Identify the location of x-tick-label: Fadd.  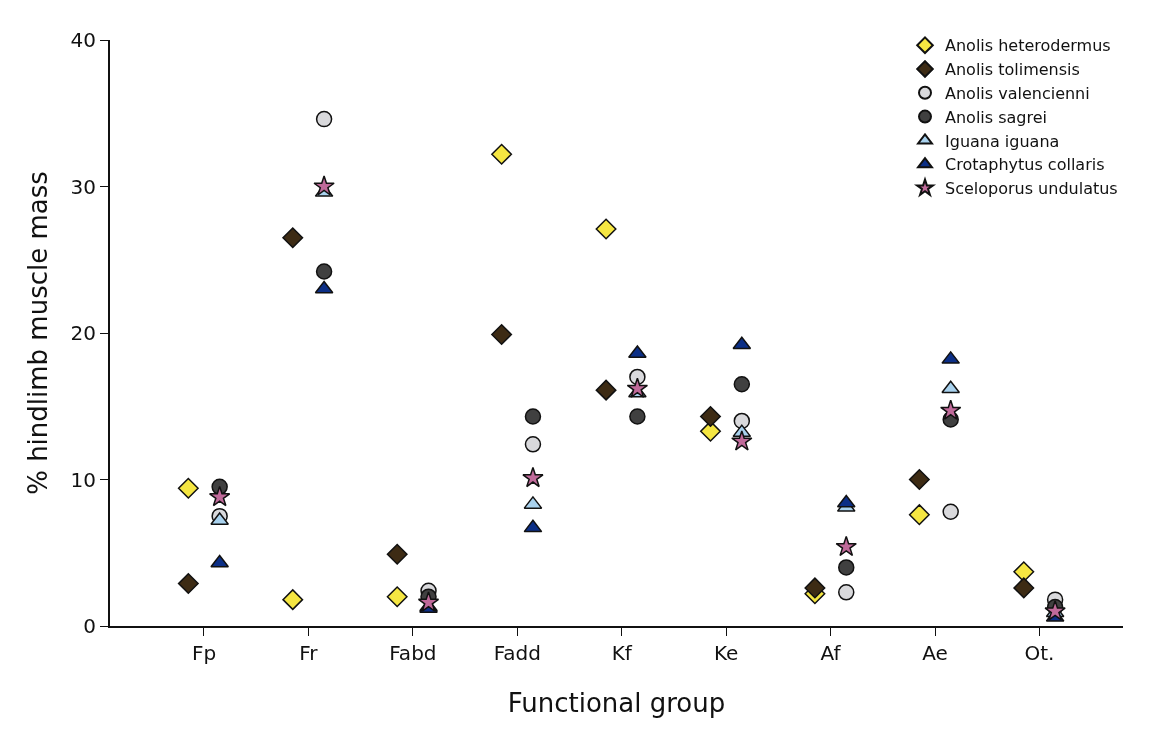
(517, 653).